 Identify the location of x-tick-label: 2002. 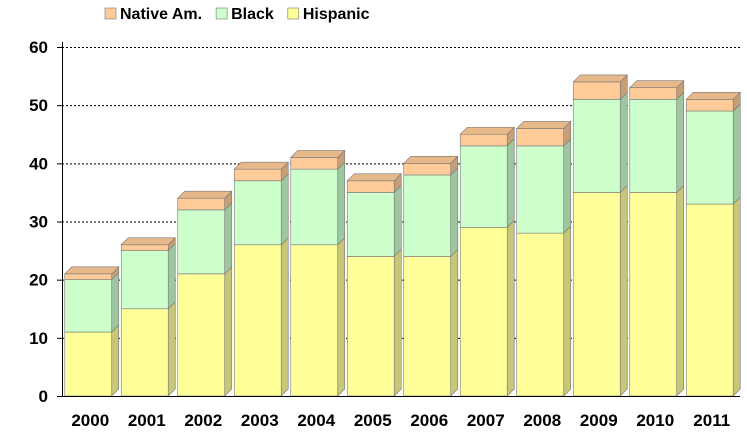
(203, 420).